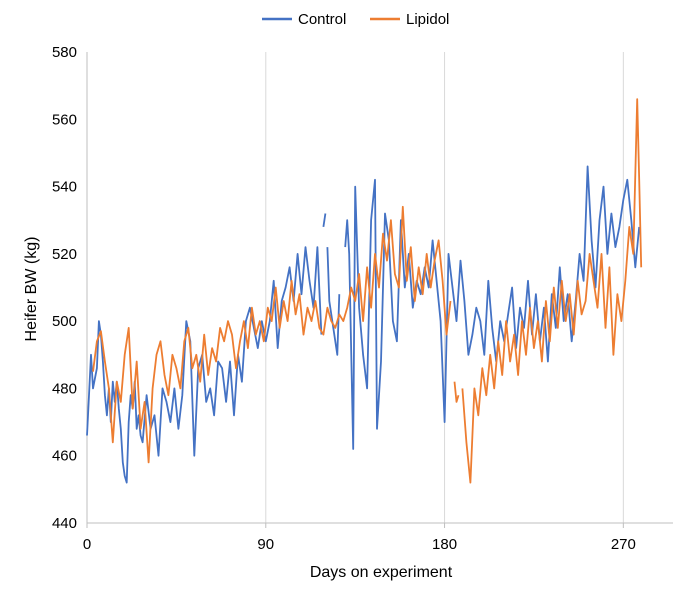 This screenshot has width=700, height=594. Describe the element at coordinates (355, 19) in the screenshot. I see `legend: Control Lipidol` at that location.